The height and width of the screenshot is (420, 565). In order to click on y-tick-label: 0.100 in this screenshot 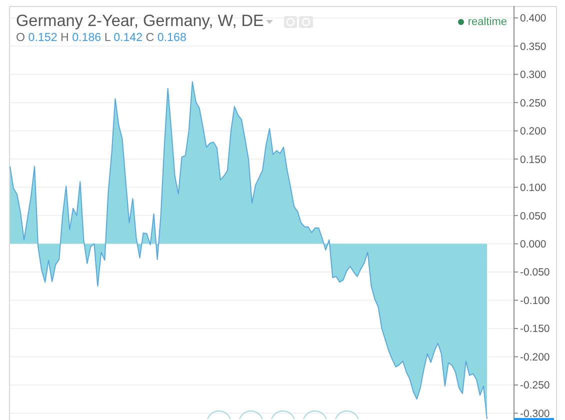, I will do `click(533, 188)`.